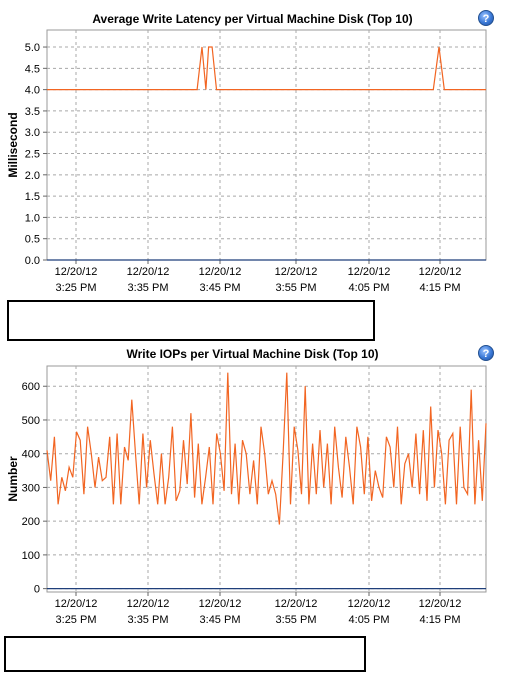 The image size is (505, 674). What do you see at coordinates (37, 590) in the screenshot?
I see `y-tick-label: 0` at bounding box center [37, 590].